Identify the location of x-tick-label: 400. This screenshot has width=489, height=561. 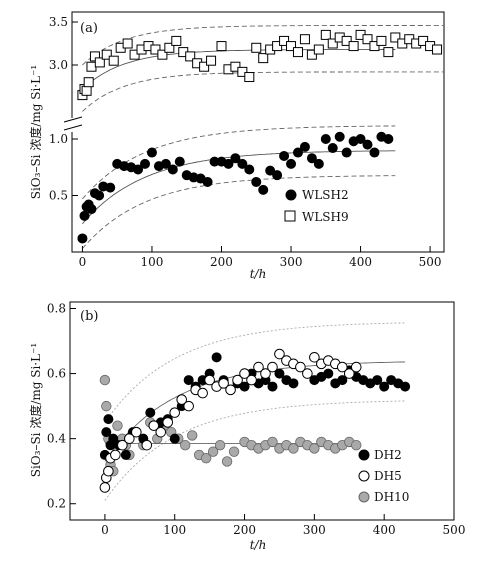
(384, 530).